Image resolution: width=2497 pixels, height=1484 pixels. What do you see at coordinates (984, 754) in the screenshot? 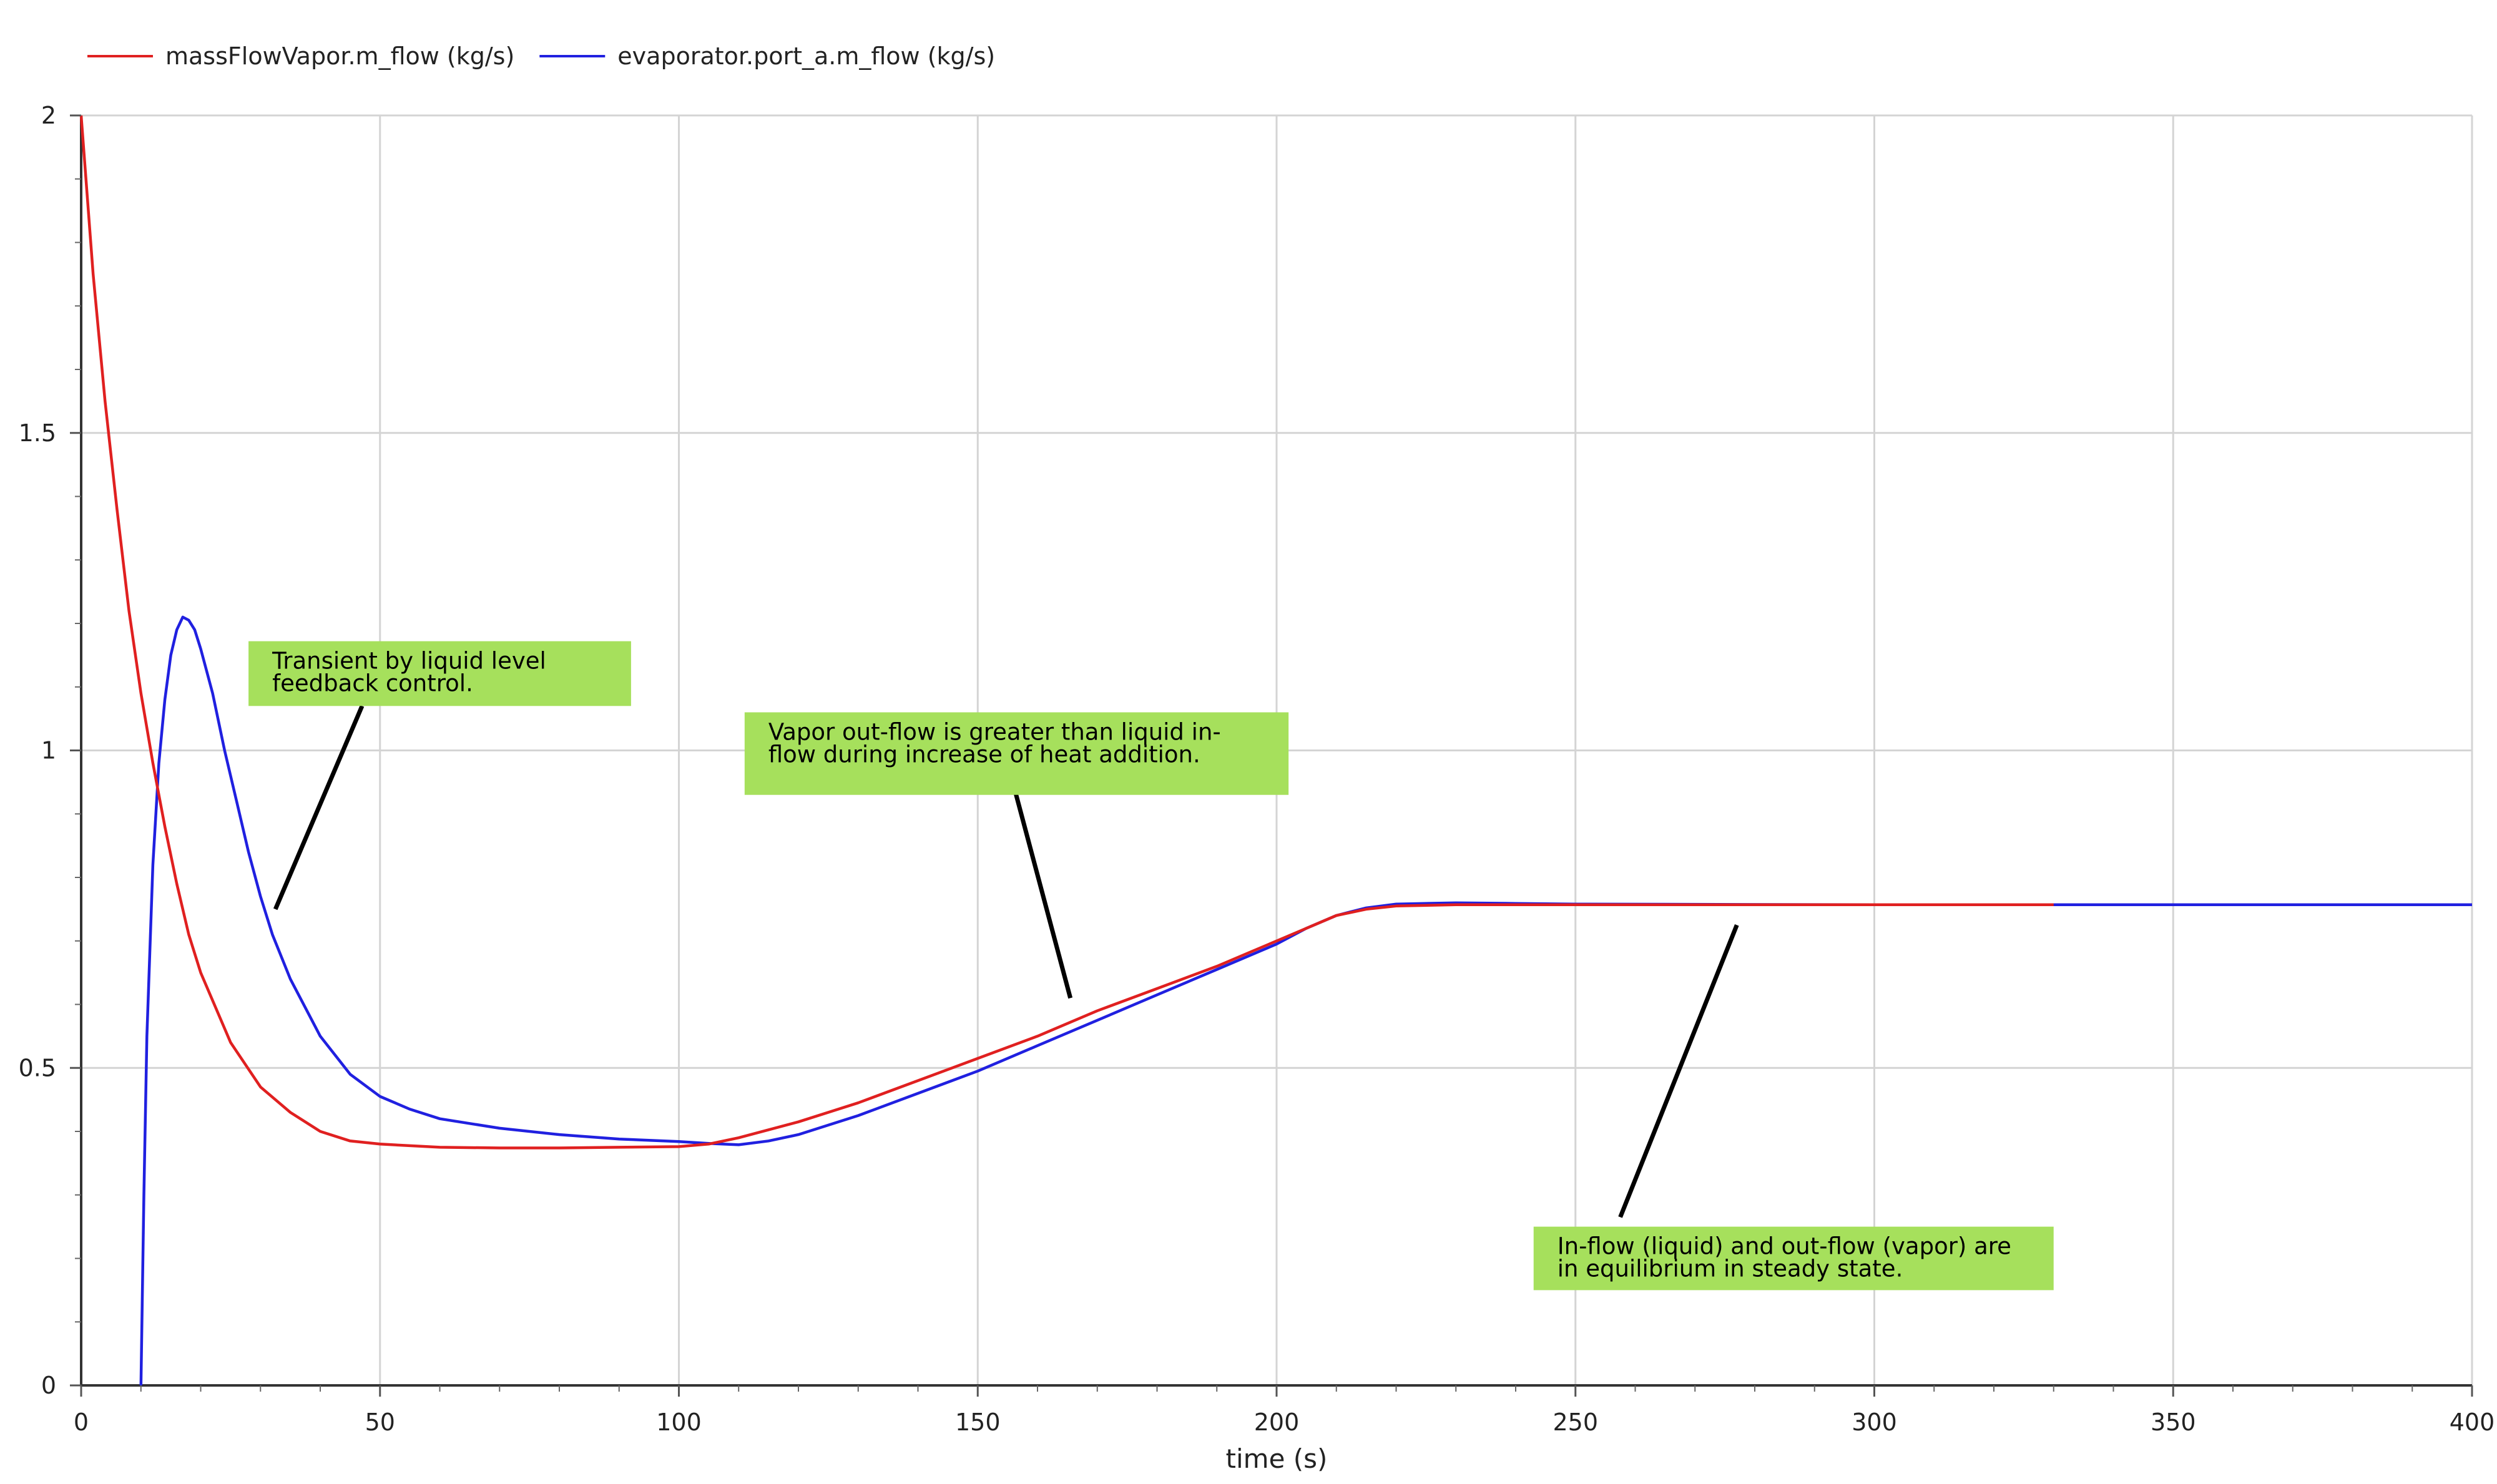
I see `annotation-text: flow during increase of heat addition.` at bounding box center [984, 754].